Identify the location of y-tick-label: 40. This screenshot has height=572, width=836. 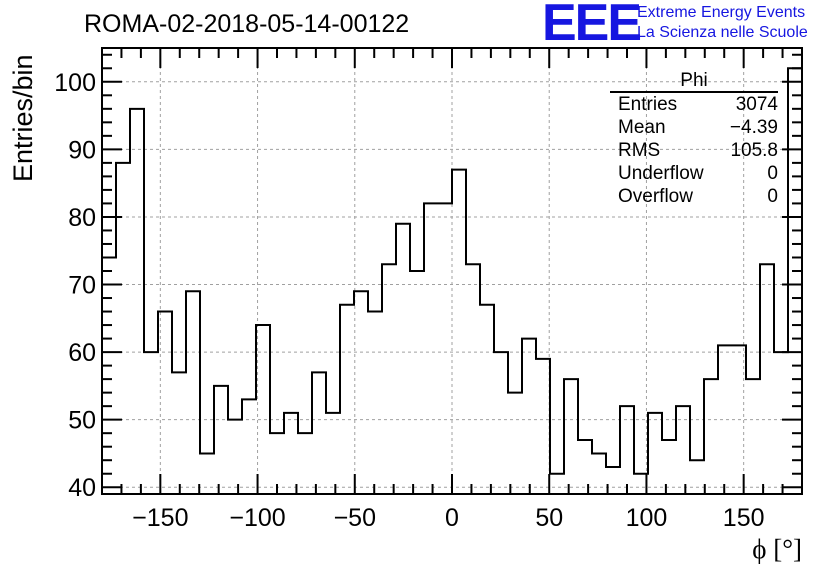
(82, 488).